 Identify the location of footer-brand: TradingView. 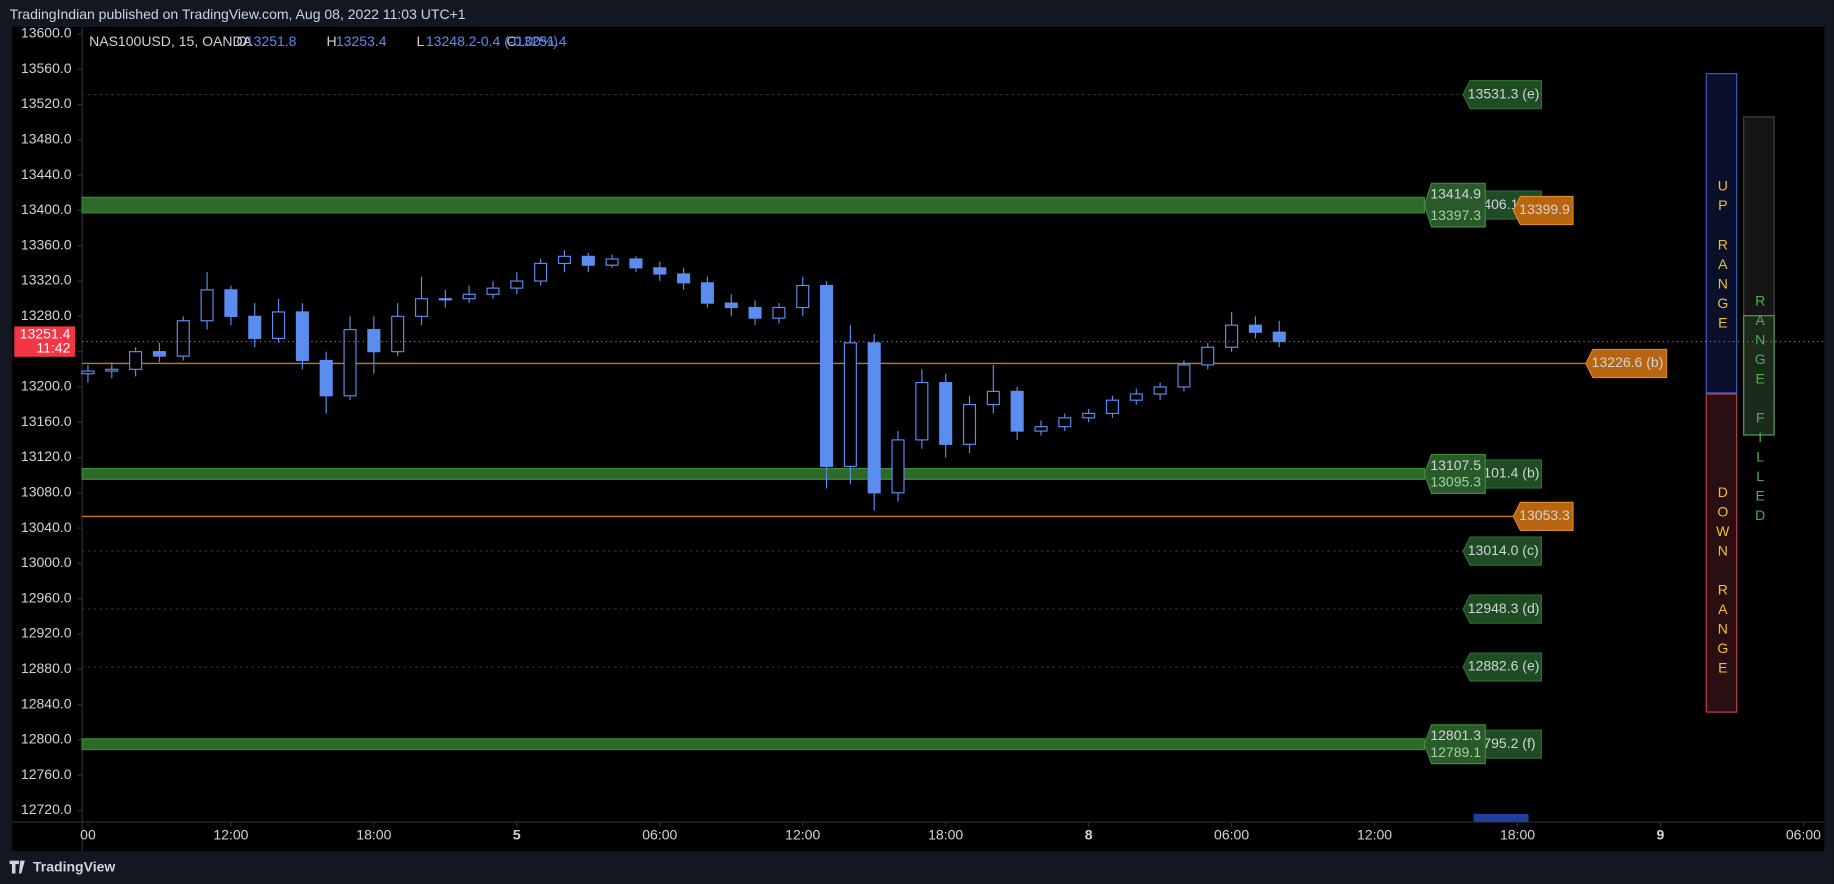
(74, 866).